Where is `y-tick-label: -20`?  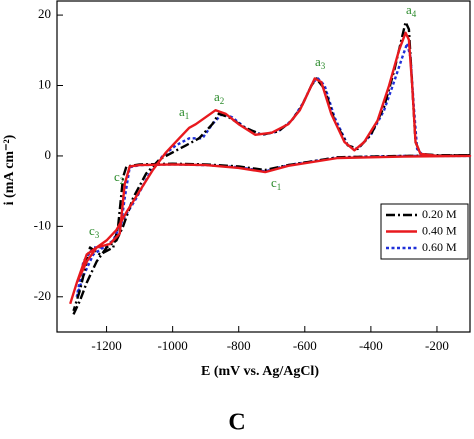
y-tick-label: -20 is located at coordinates (42, 295).